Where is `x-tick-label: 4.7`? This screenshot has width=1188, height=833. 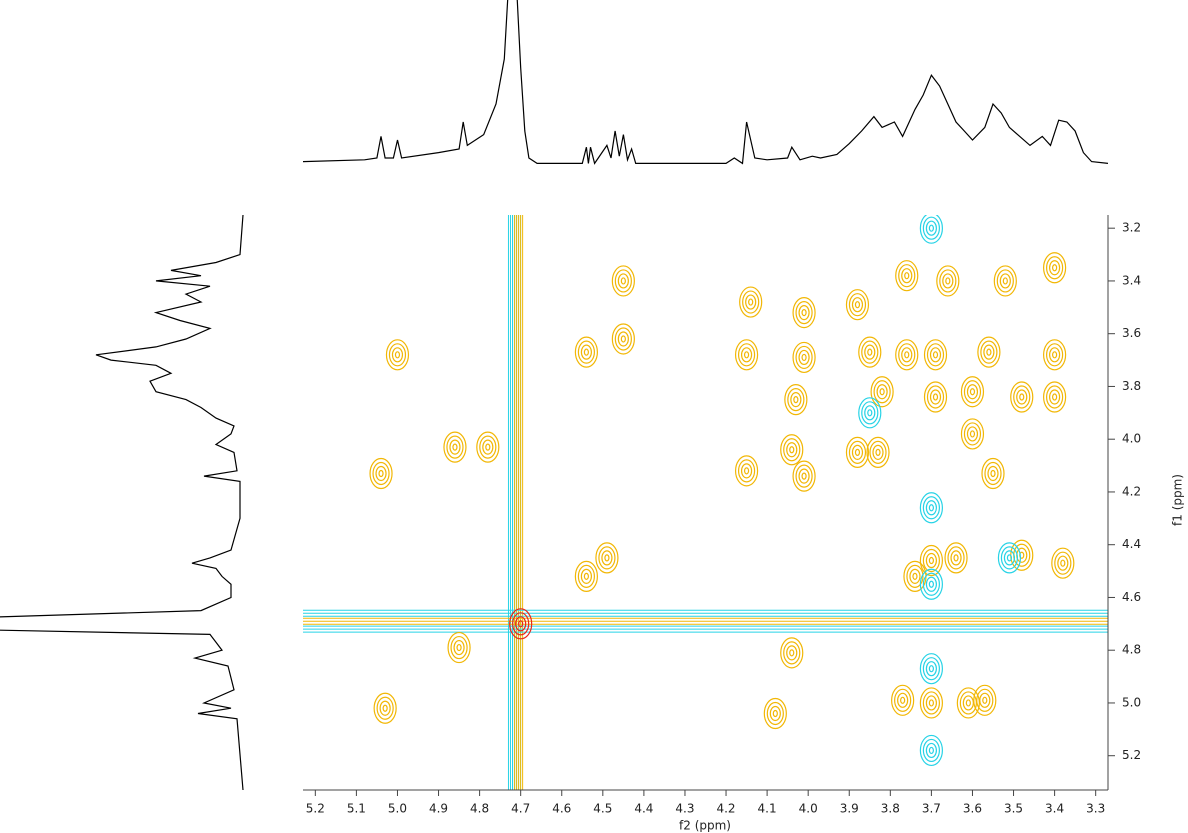 x-tick-label: 4.7 is located at coordinates (520, 809).